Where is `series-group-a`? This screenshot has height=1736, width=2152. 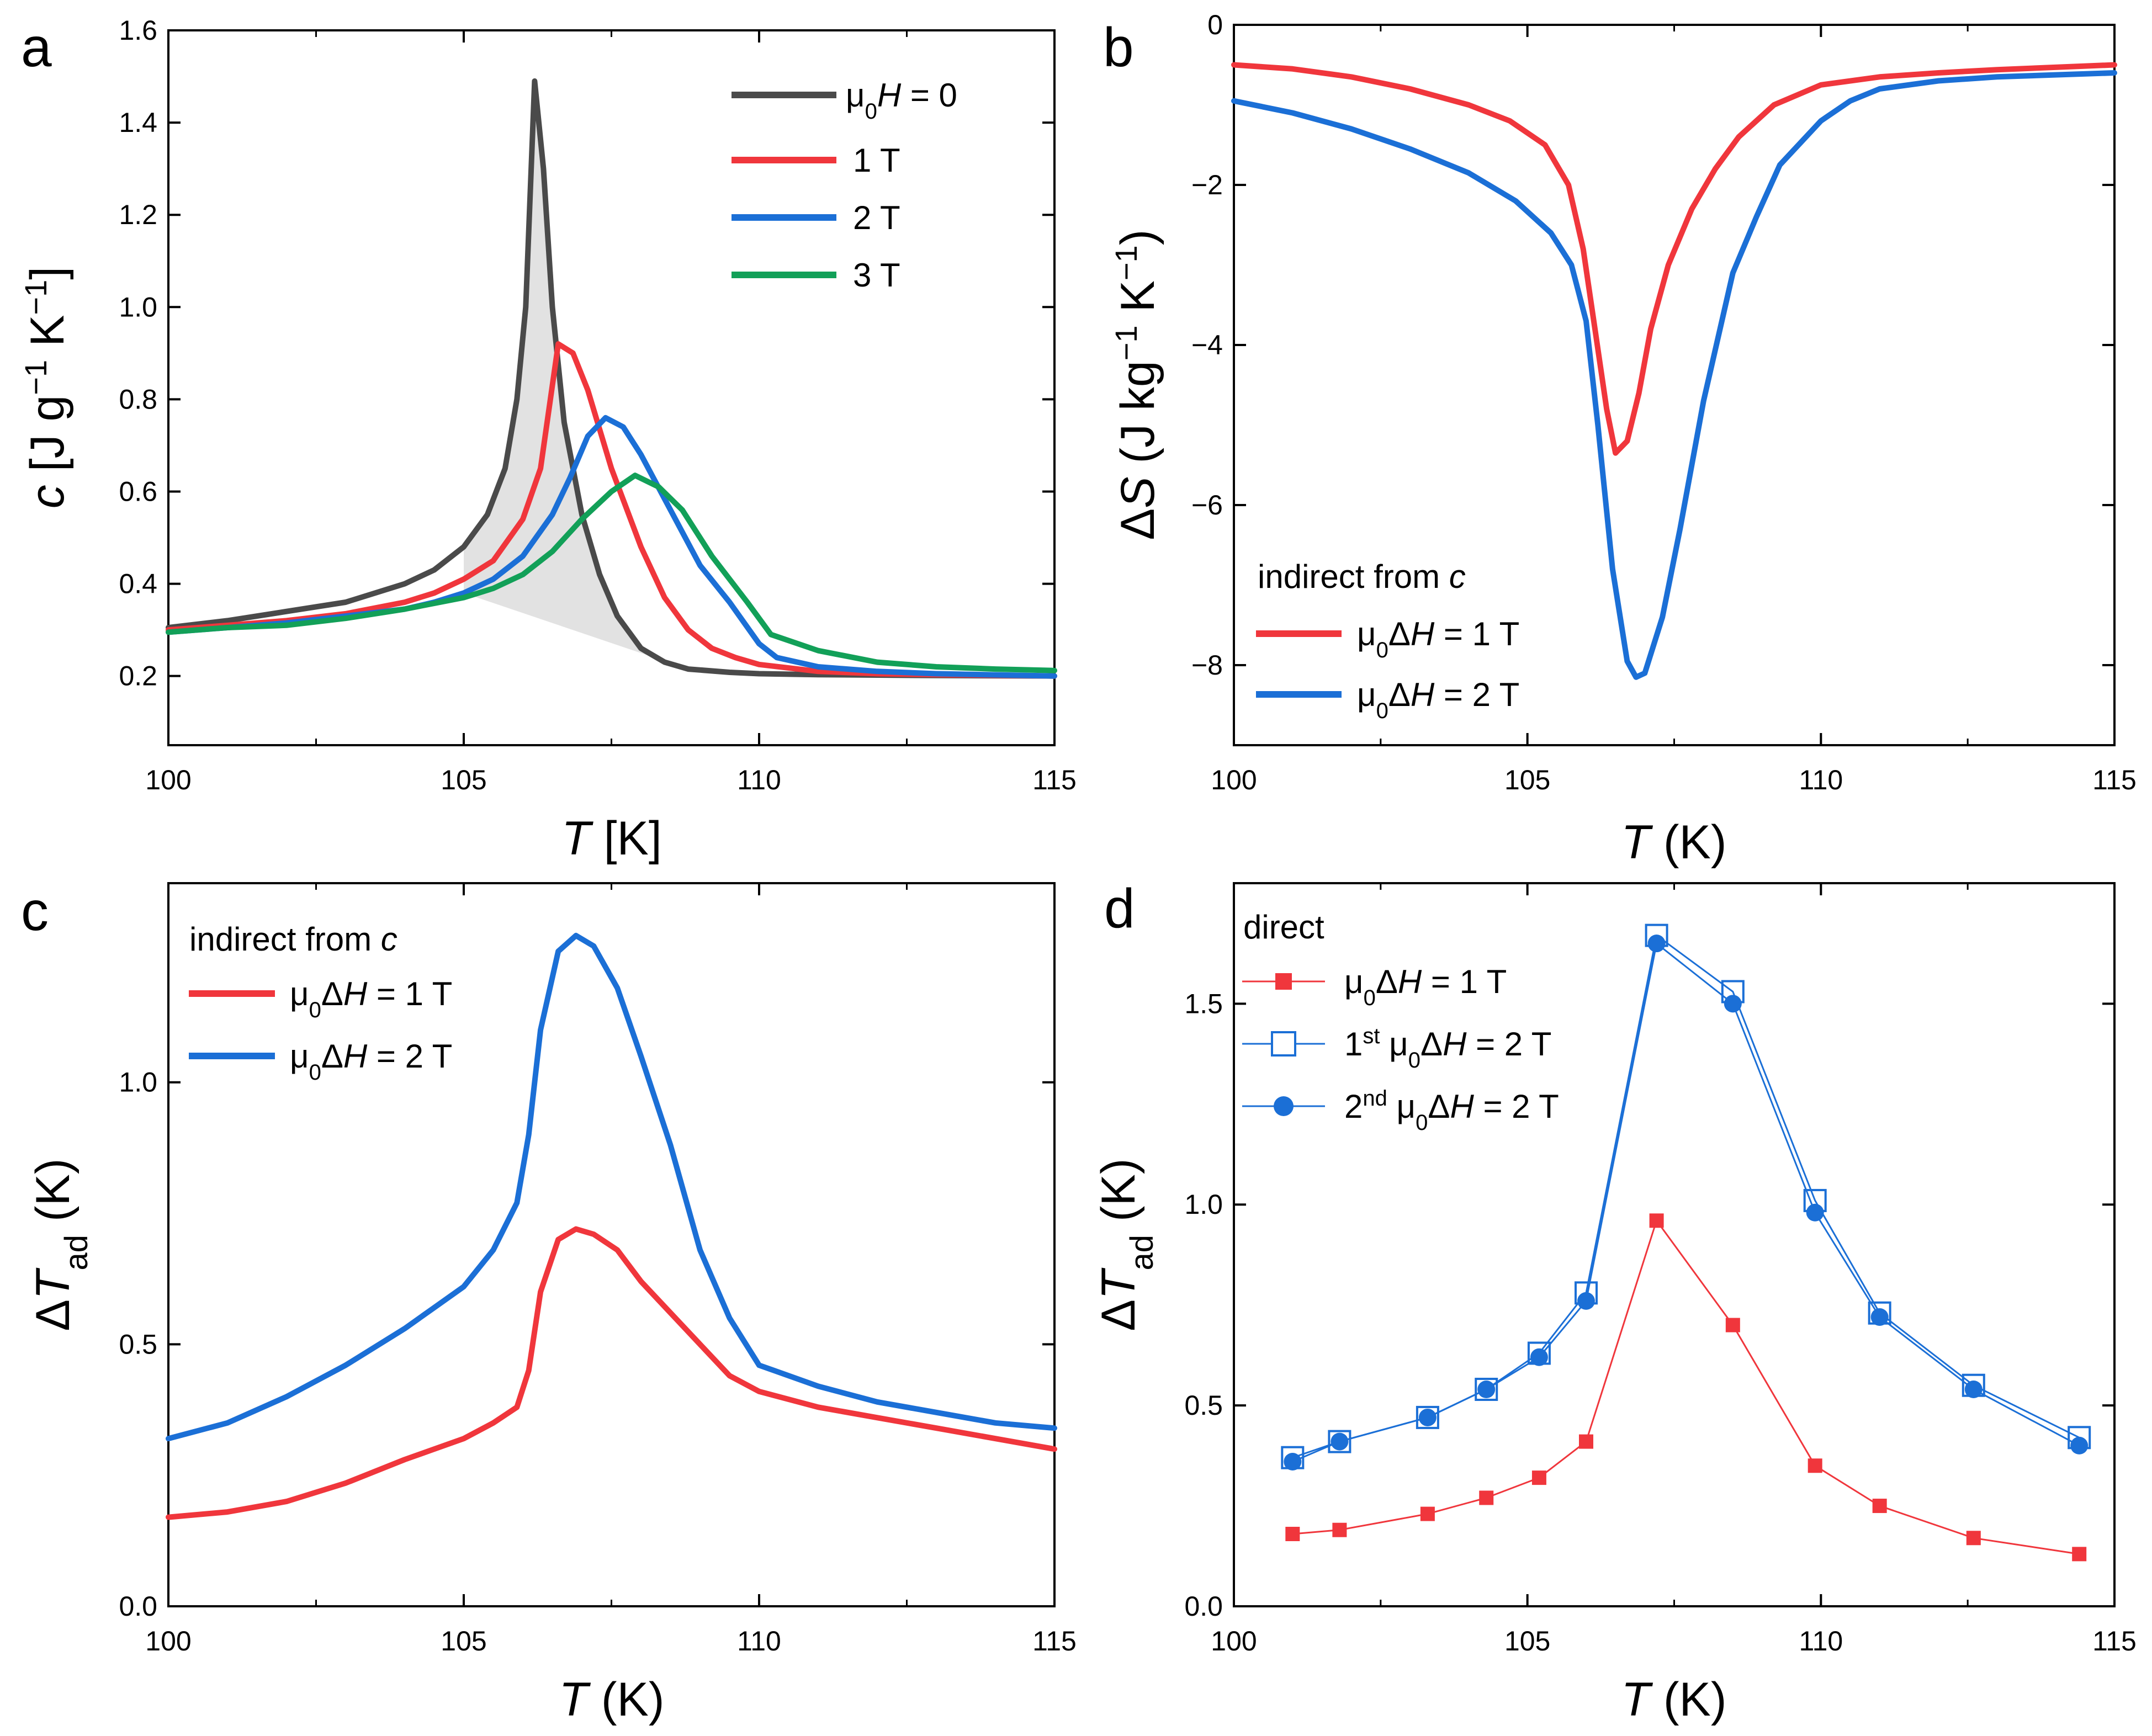 series-group-a is located at coordinates (611, 378).